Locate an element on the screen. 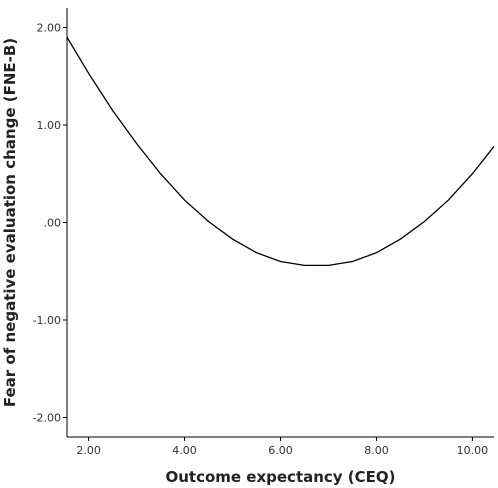 The image size is (498, 488). x-tick-label: 10.00 is located at coordinates (473, 450).